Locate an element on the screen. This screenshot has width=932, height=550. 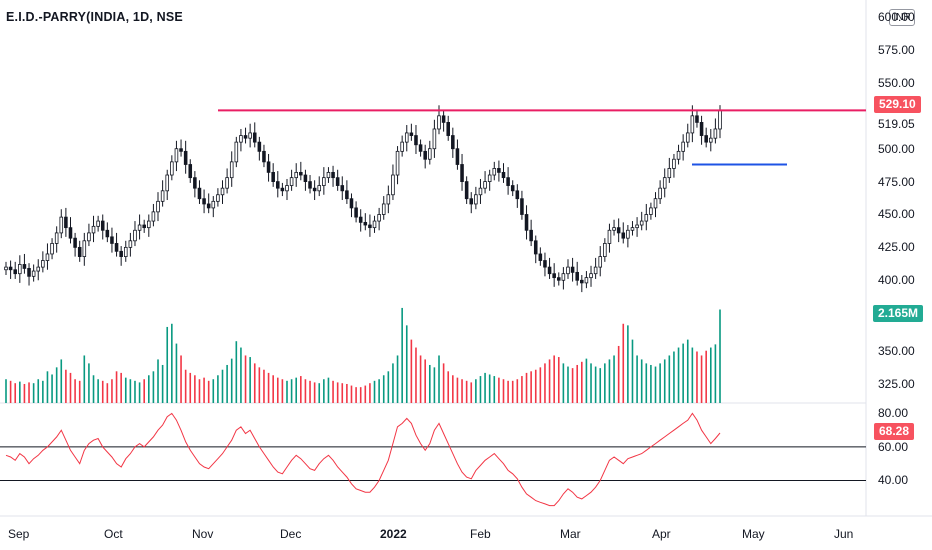
price-tick-label: 519.05 is located at coordinates (896, 123).